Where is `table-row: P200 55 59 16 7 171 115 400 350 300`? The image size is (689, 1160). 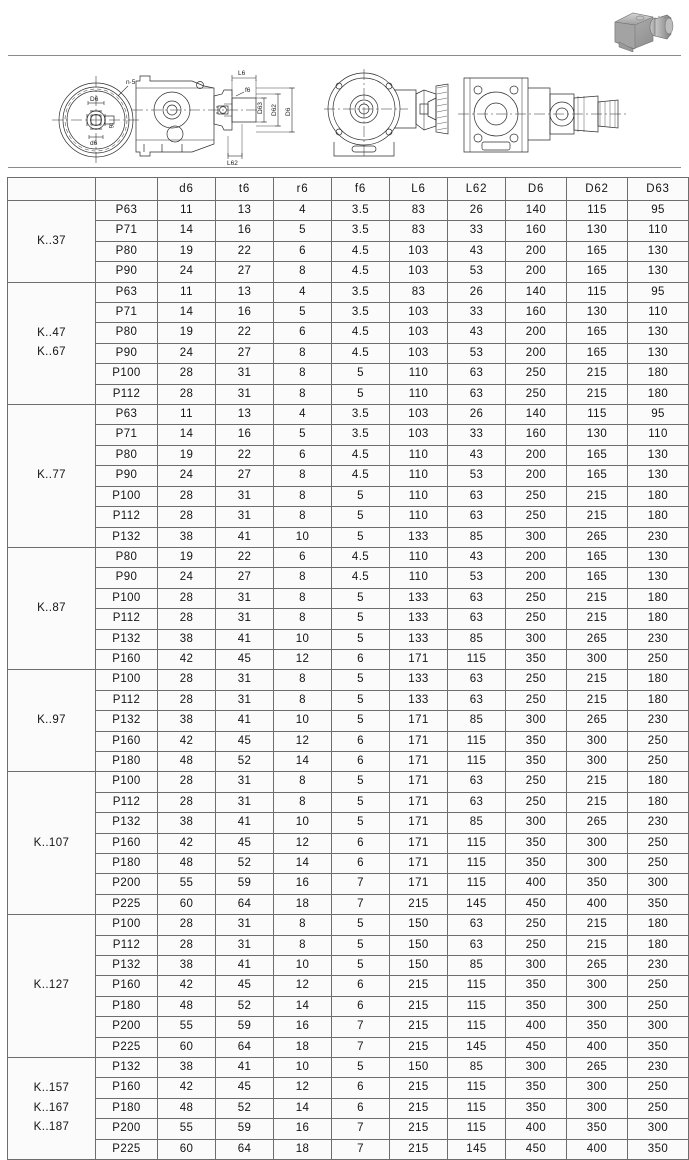 table-row: P200 55 59 16 7 171 115 400 350 300 is located at coordinates (348, 884).